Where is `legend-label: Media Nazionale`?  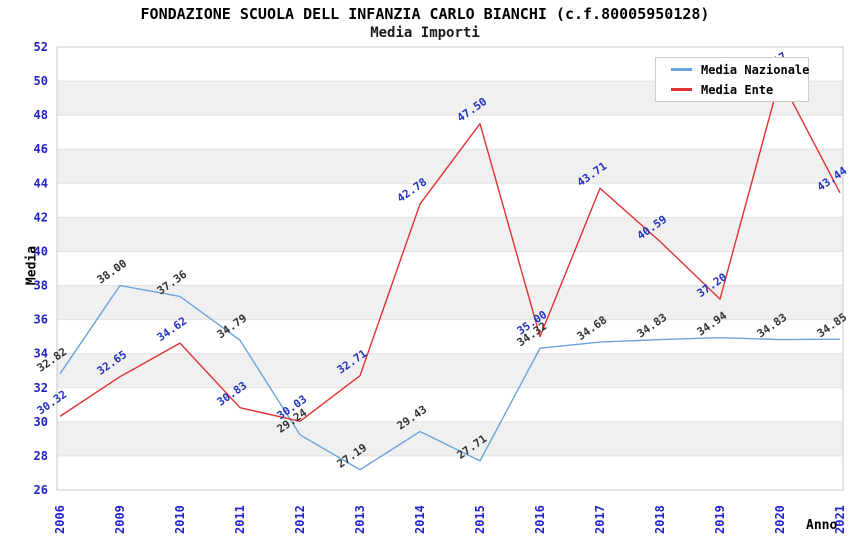 legend-label: Media Nazionale is located at coordinates (755, 69).